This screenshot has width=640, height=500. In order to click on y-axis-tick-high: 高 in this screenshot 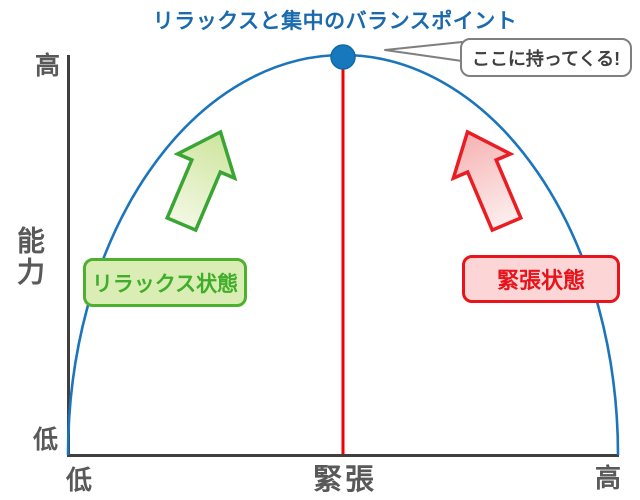, I will do `click(48, 66)`.